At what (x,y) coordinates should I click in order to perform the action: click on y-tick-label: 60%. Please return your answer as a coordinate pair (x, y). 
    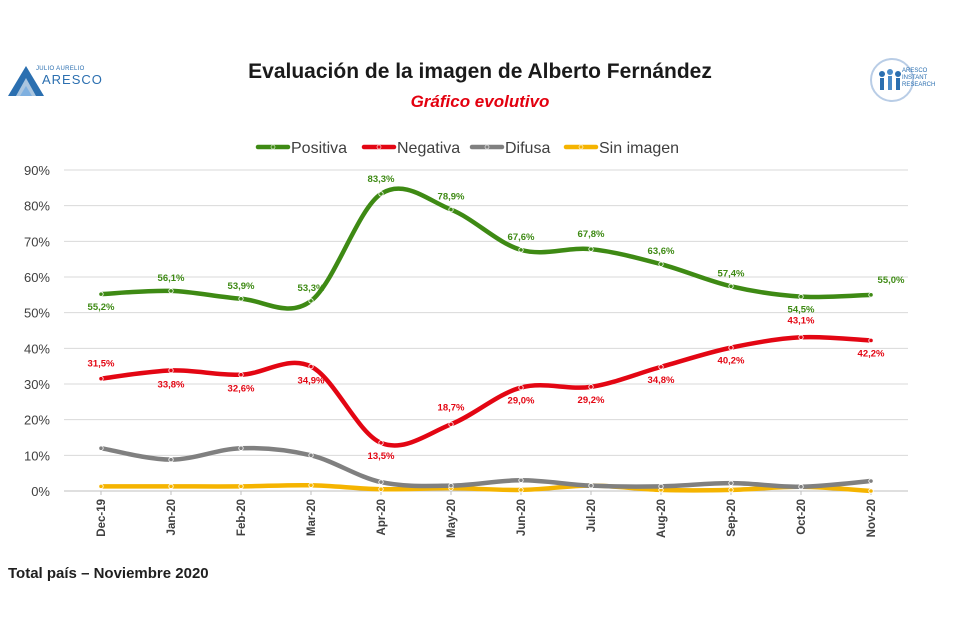
    Looking at the image, I should click on (37, 277).